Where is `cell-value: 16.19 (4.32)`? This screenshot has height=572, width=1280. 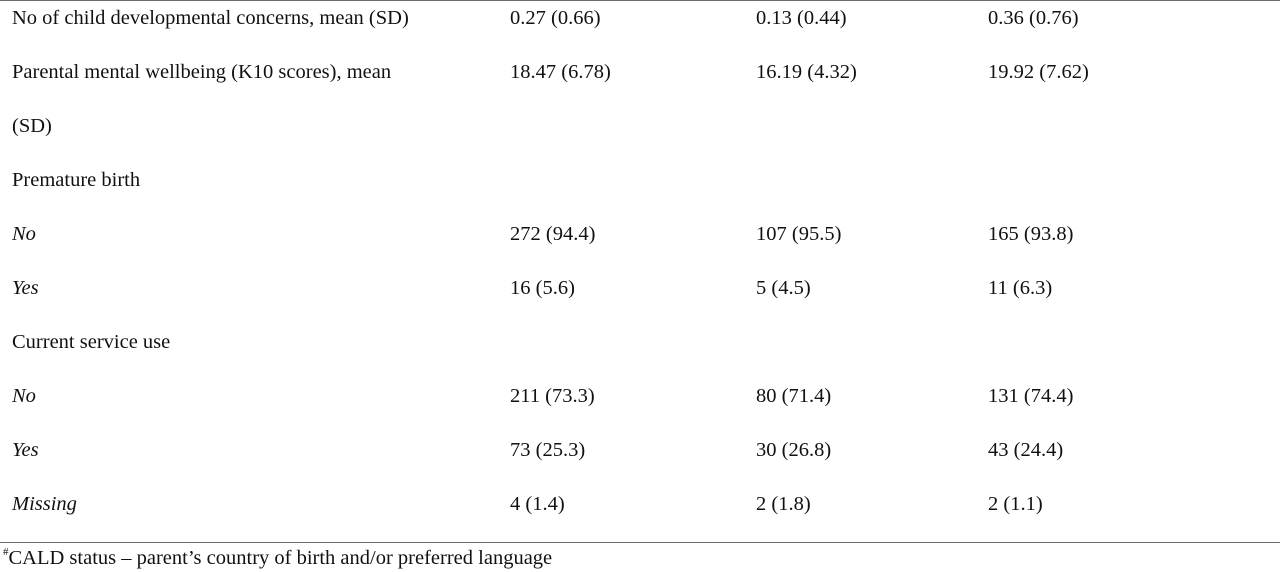 cell-value: 16.19 (4.32) is located at coordinates (806, 72).